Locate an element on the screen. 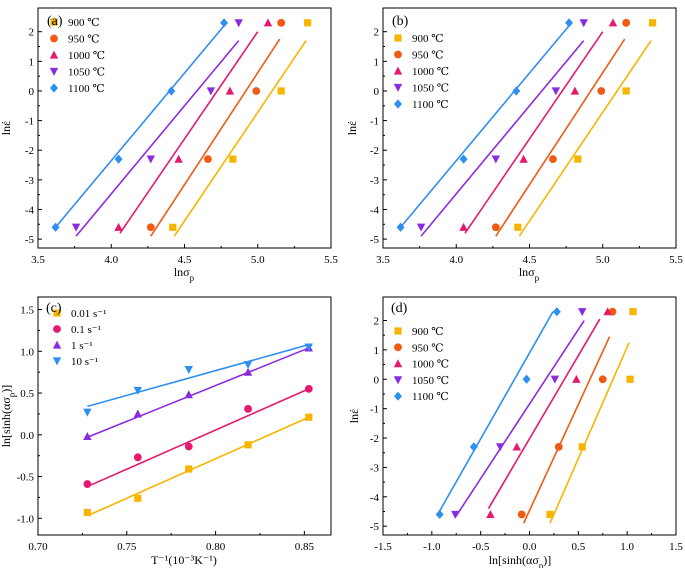 The height and width of the screenshot is (568, 685). x-tick-label: 1.0 is located at coordinates (627, 547).